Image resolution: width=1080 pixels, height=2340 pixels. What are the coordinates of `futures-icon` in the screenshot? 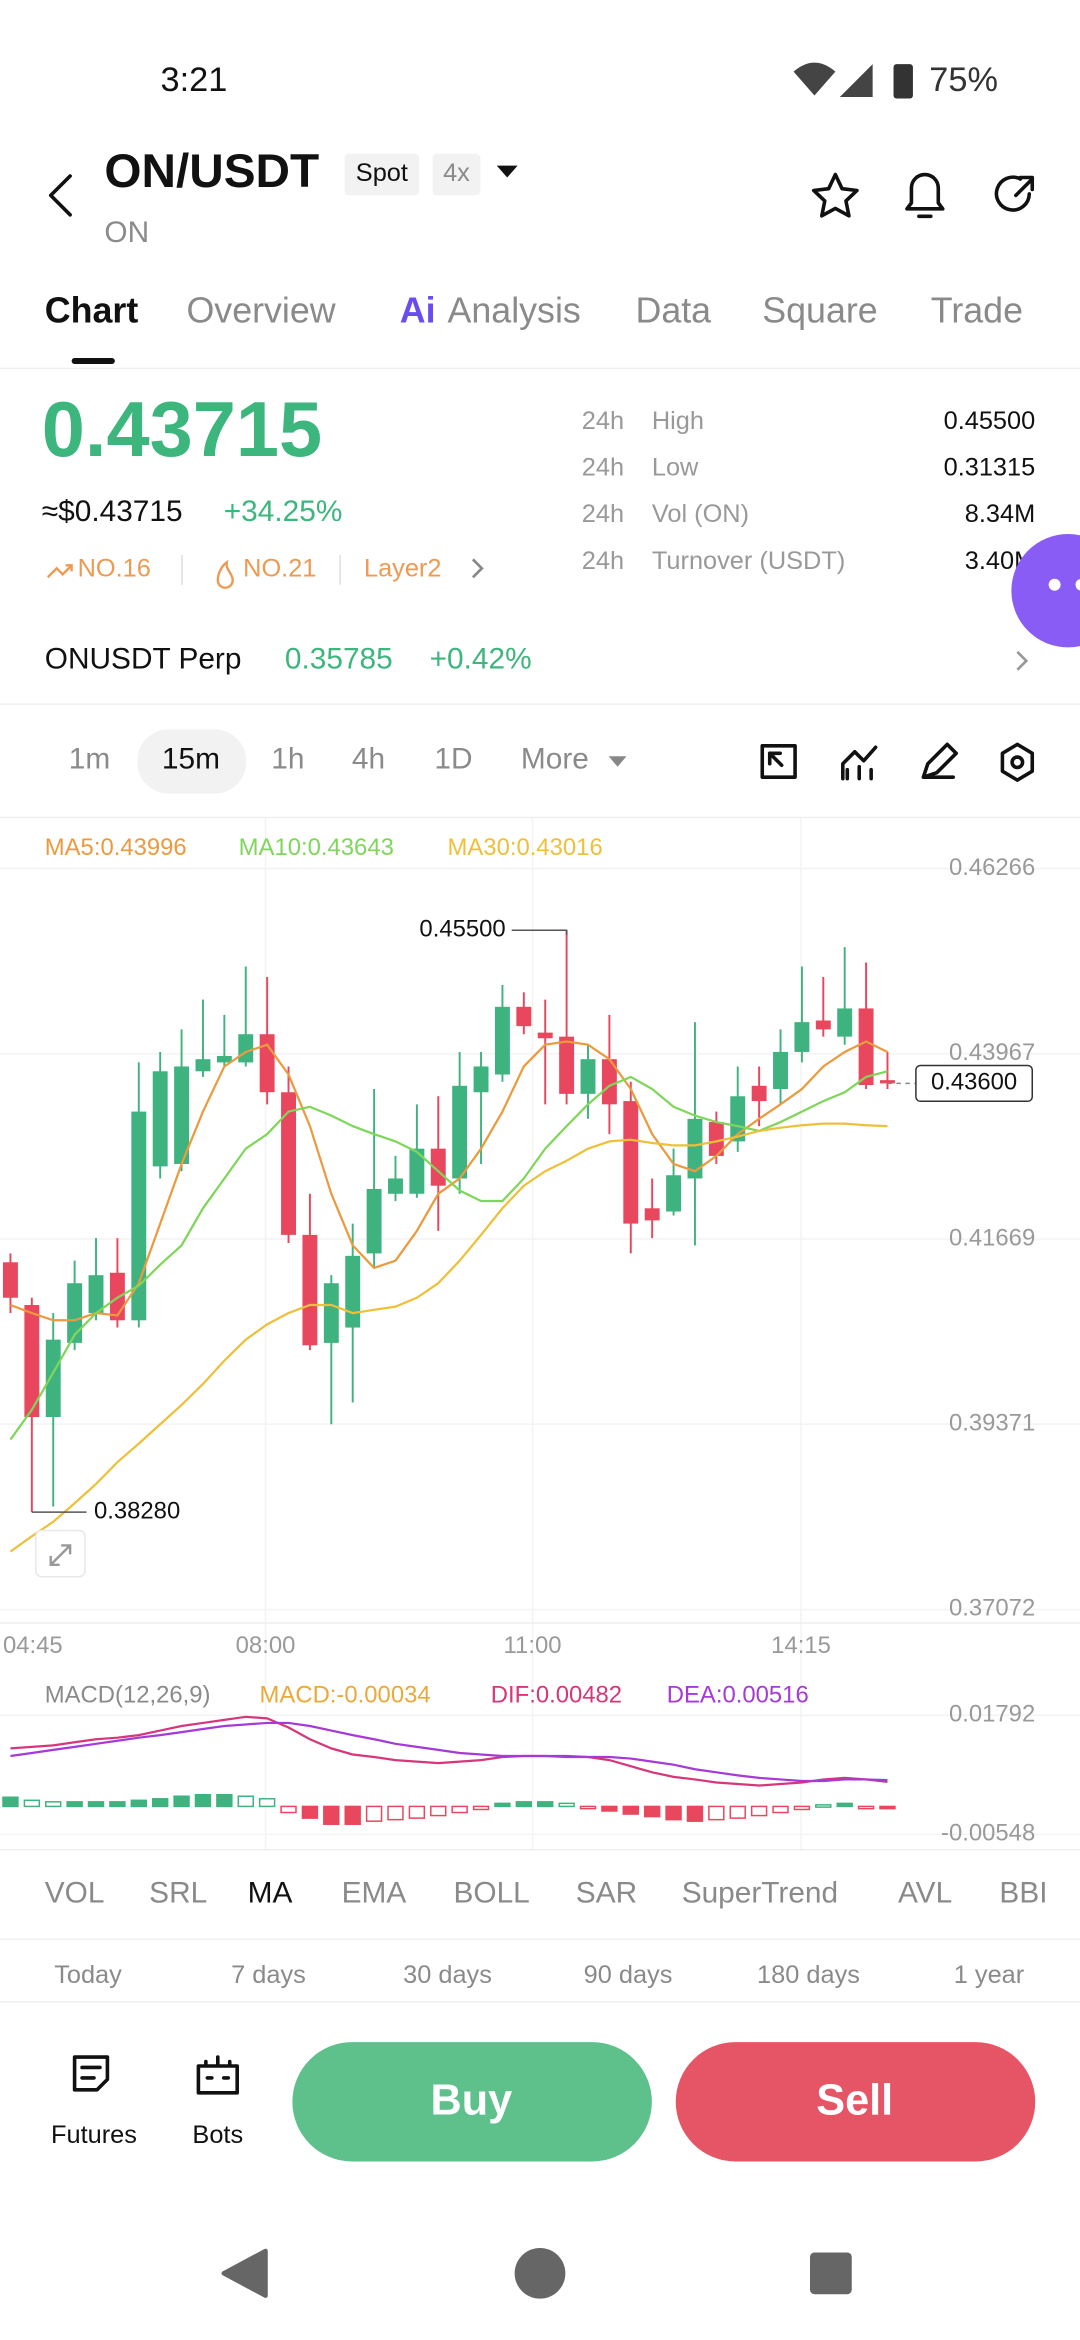 It's located at (91, 2073).